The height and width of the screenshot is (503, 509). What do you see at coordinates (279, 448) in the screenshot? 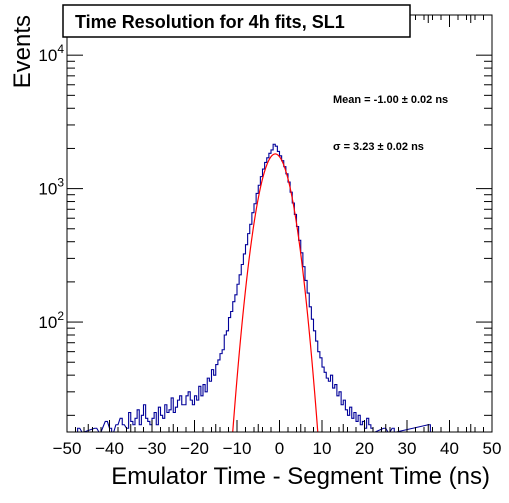
I see `x-tick-label: 0` at bounding box center [279, 448].